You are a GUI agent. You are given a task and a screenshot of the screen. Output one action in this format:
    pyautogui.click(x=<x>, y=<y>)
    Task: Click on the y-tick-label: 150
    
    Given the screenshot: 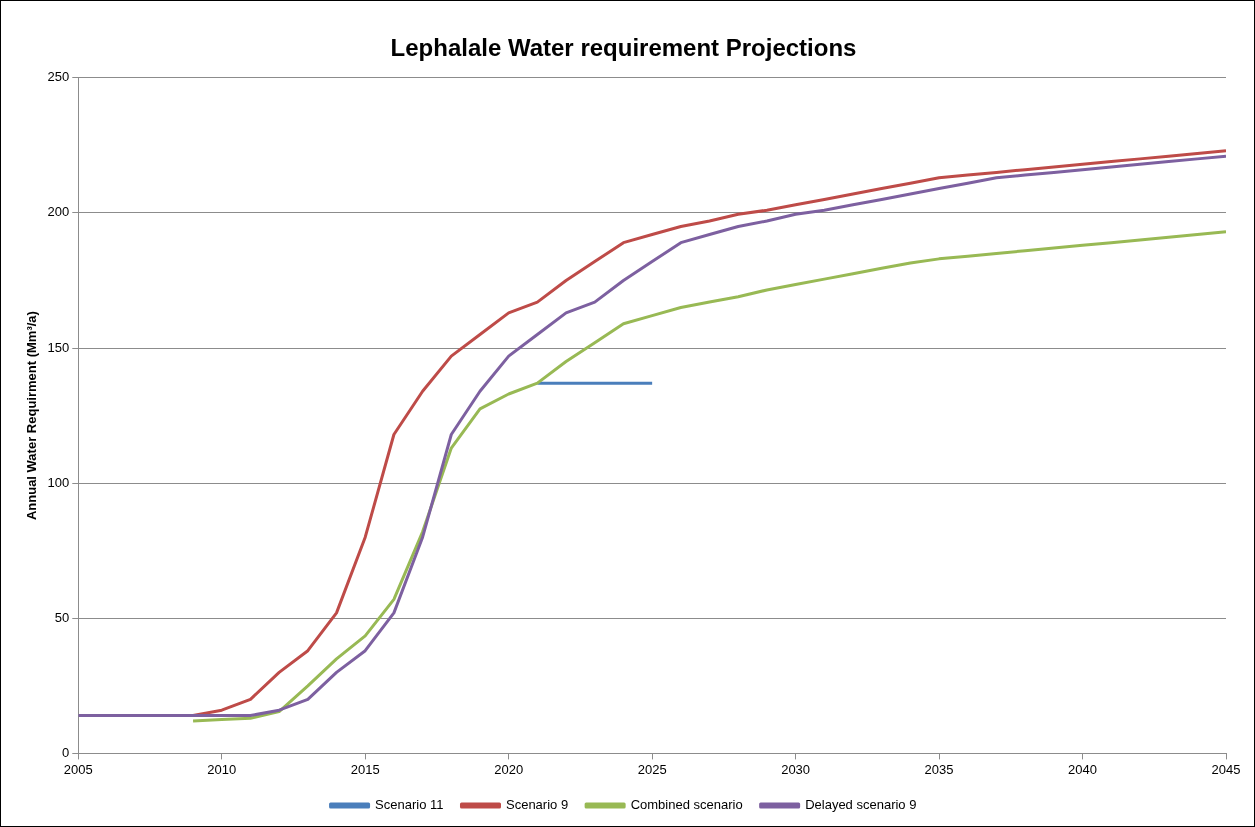 What is the action you would take?
    pyautogui.click(x=58, y=347)
    